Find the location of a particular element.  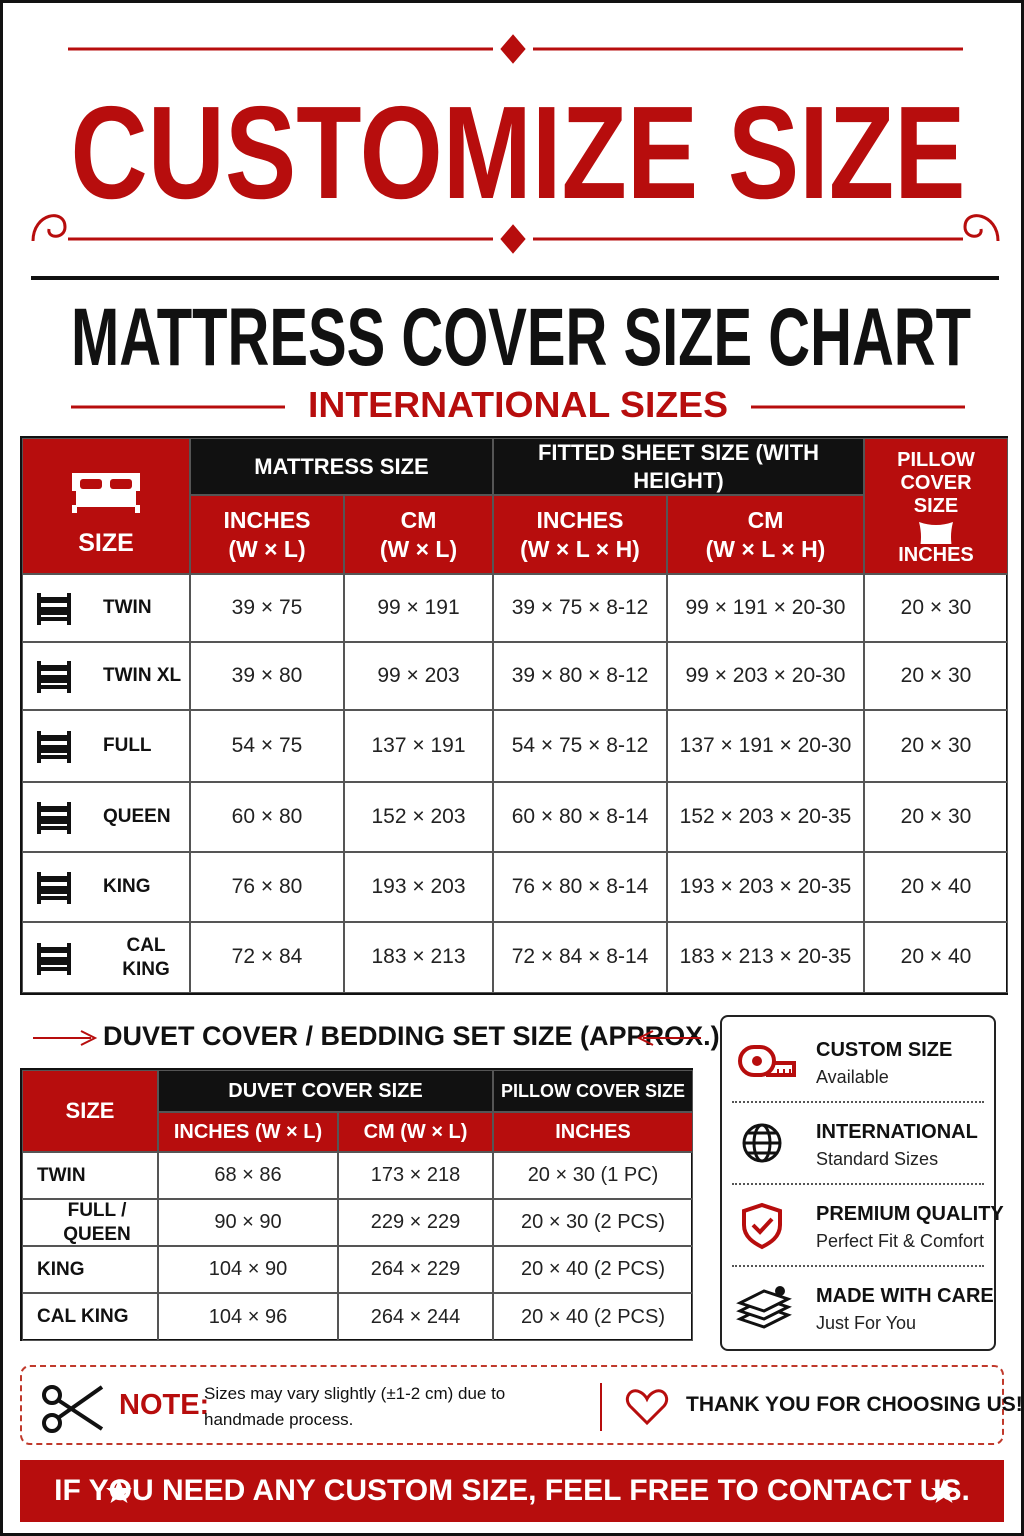

size-value: 104 × 90 is located at coordinates (248, 1269).